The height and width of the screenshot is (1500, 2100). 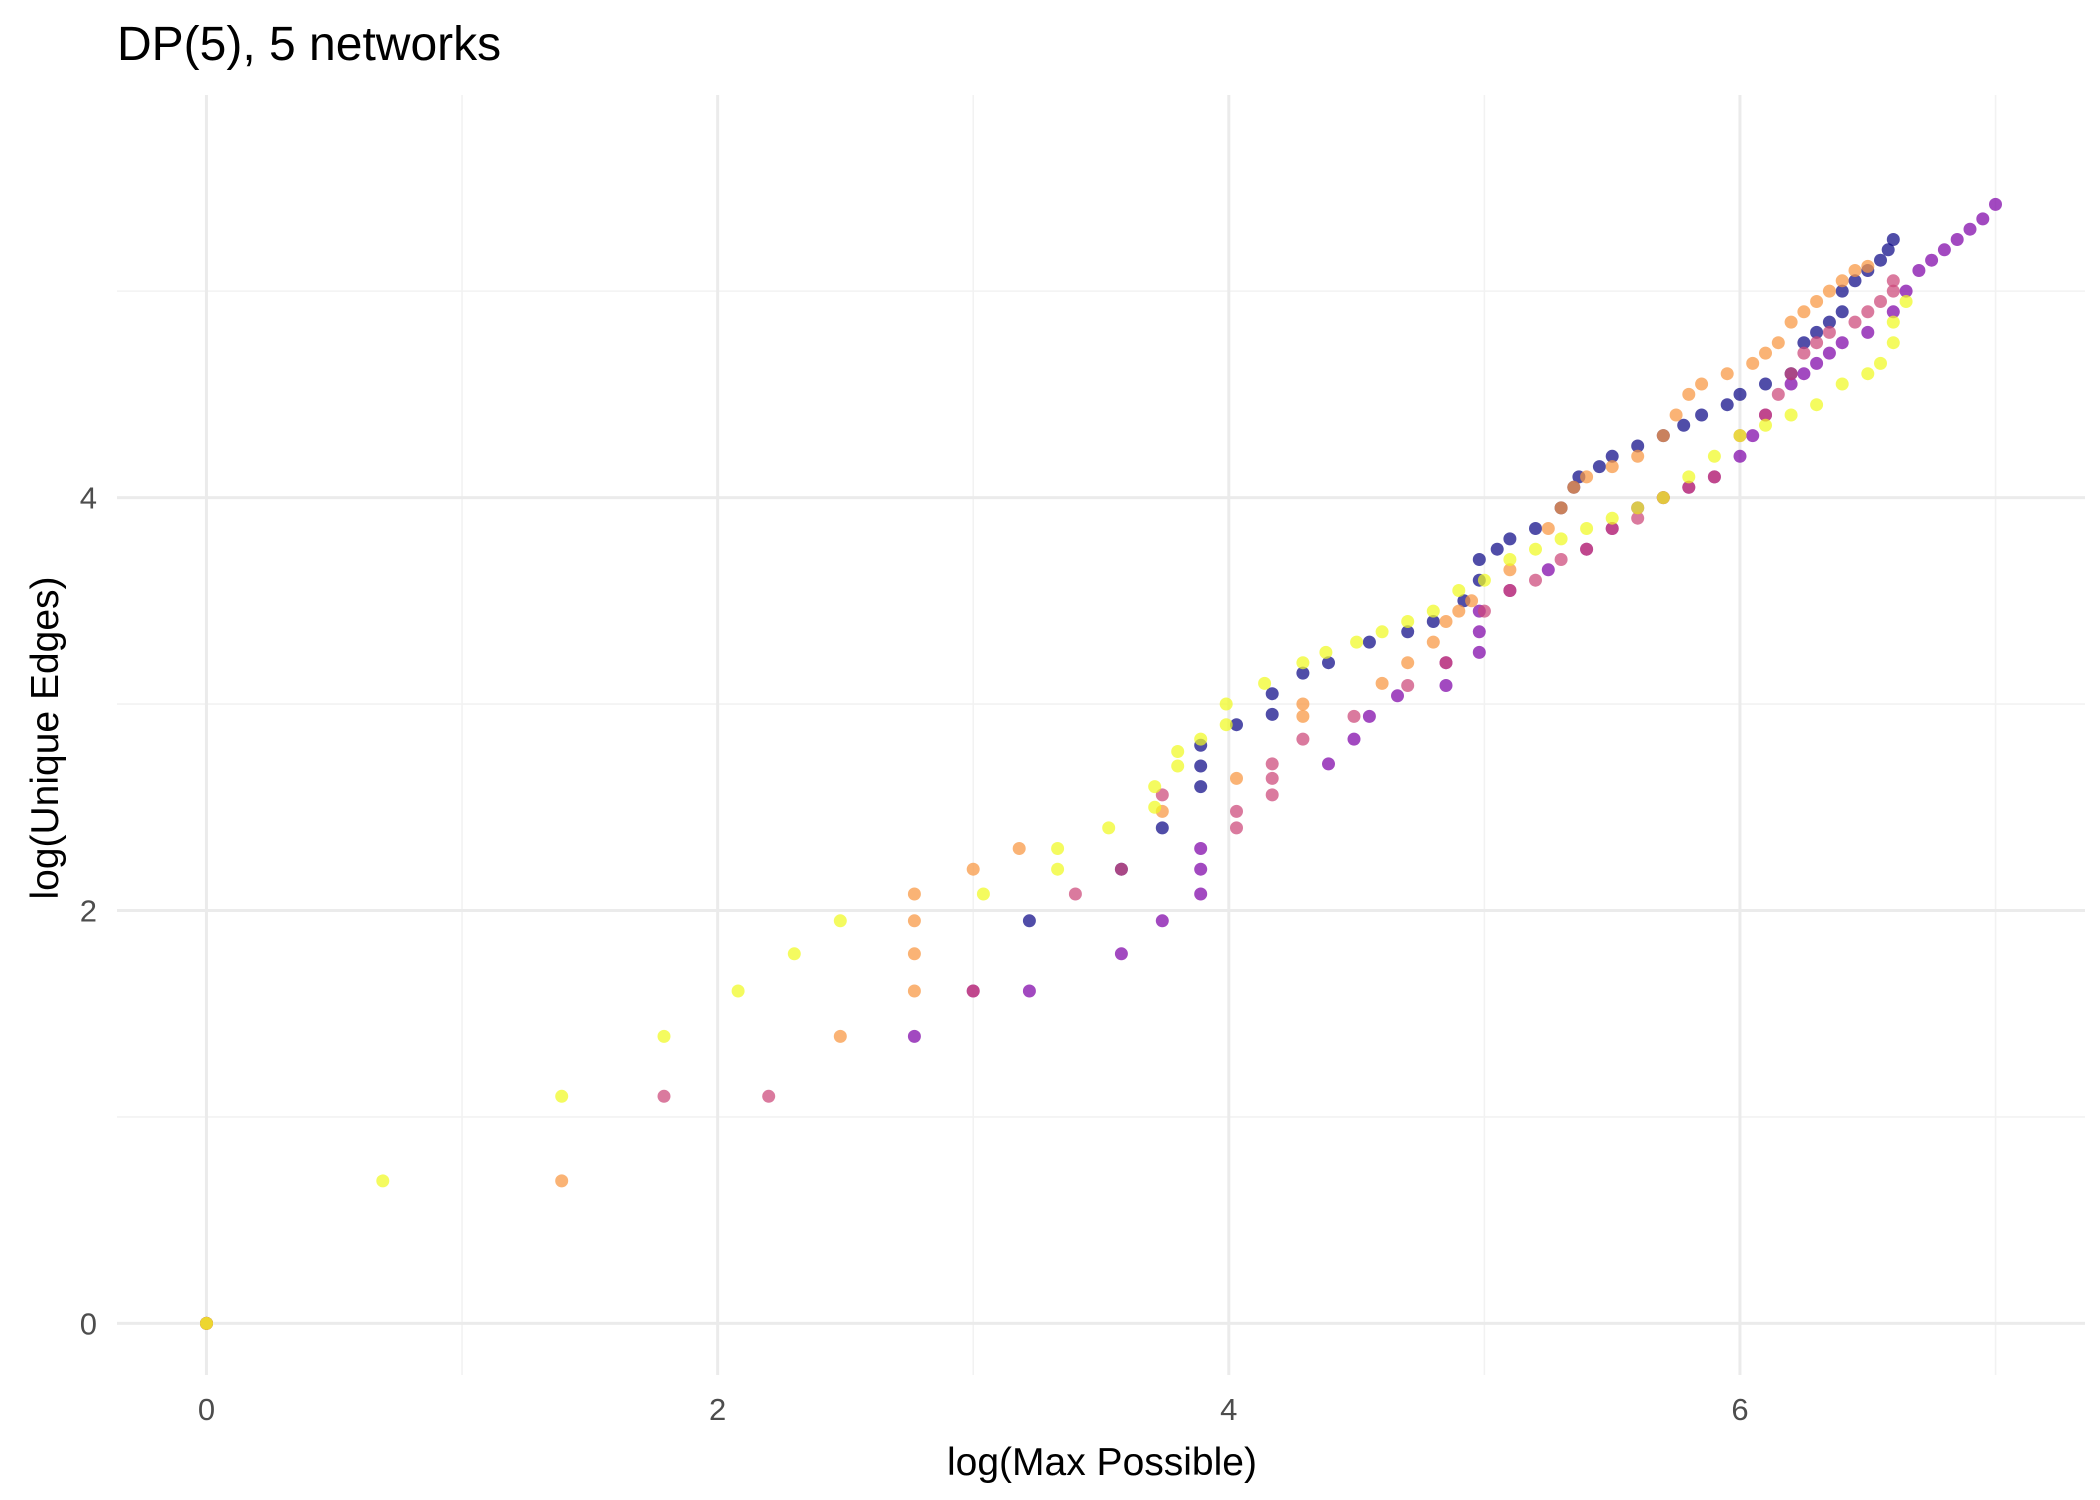 What do you see at coordinates (1228, 1409) in the screenshot?
I see `x-tick-label: 4` at bounding box center [1228, 1409].